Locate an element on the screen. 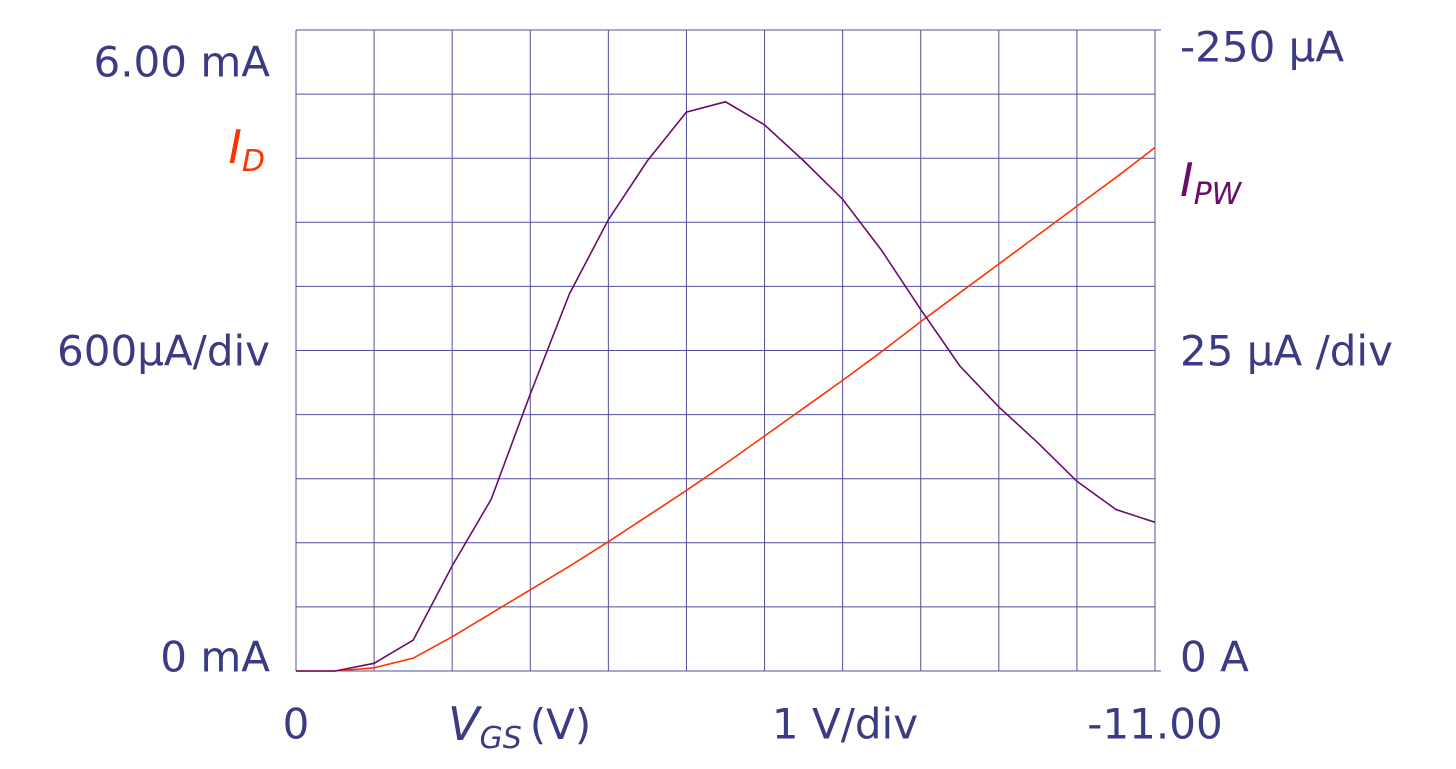 The image size is (1456, 769). y2-tick-label: 0 A is located at coordinates (1214, 657).